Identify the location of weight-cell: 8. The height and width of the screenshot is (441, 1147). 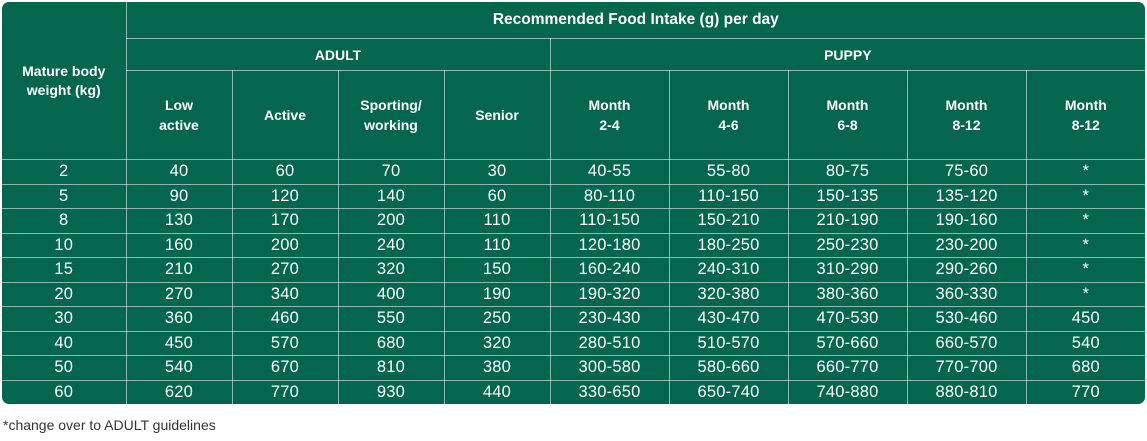
(64, 221).